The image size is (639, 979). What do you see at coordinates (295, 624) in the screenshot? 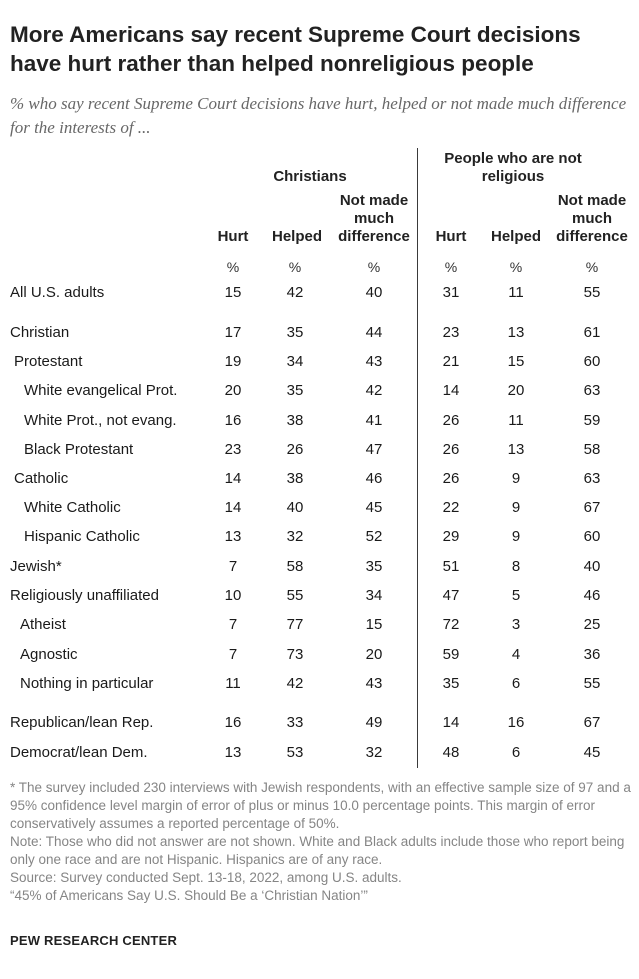
I see `table-cell: 77` at bounding box center [295, 624].